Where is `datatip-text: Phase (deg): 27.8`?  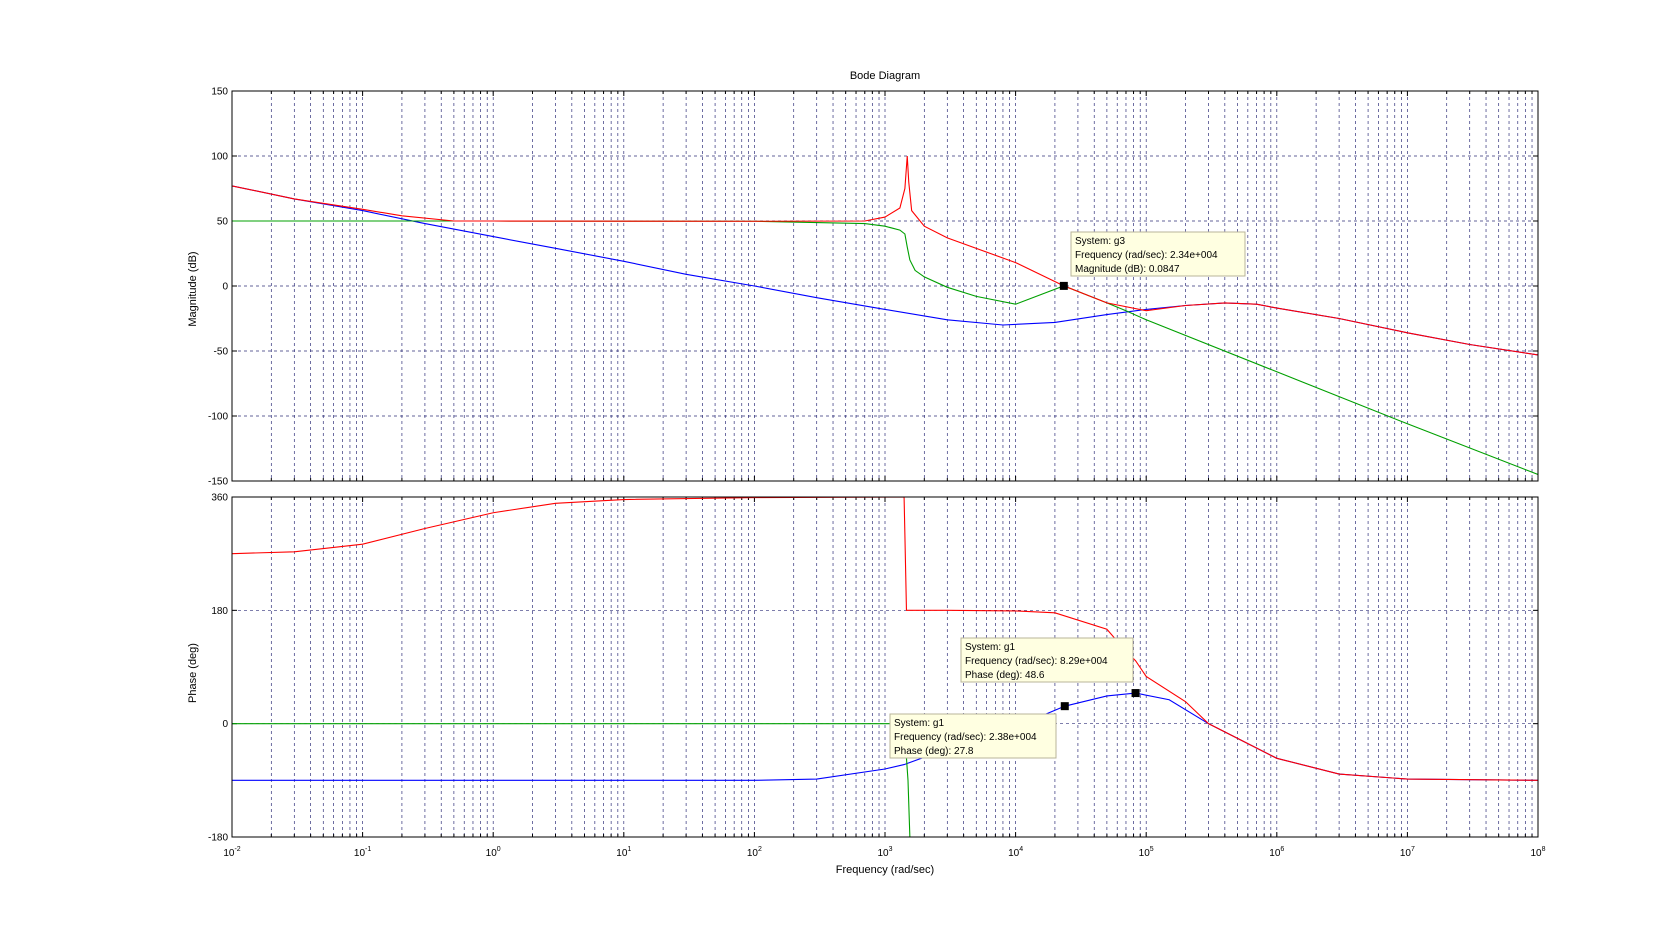 datatip-text: Phase (deg): 27.8 is located at coordinates (934, 751).